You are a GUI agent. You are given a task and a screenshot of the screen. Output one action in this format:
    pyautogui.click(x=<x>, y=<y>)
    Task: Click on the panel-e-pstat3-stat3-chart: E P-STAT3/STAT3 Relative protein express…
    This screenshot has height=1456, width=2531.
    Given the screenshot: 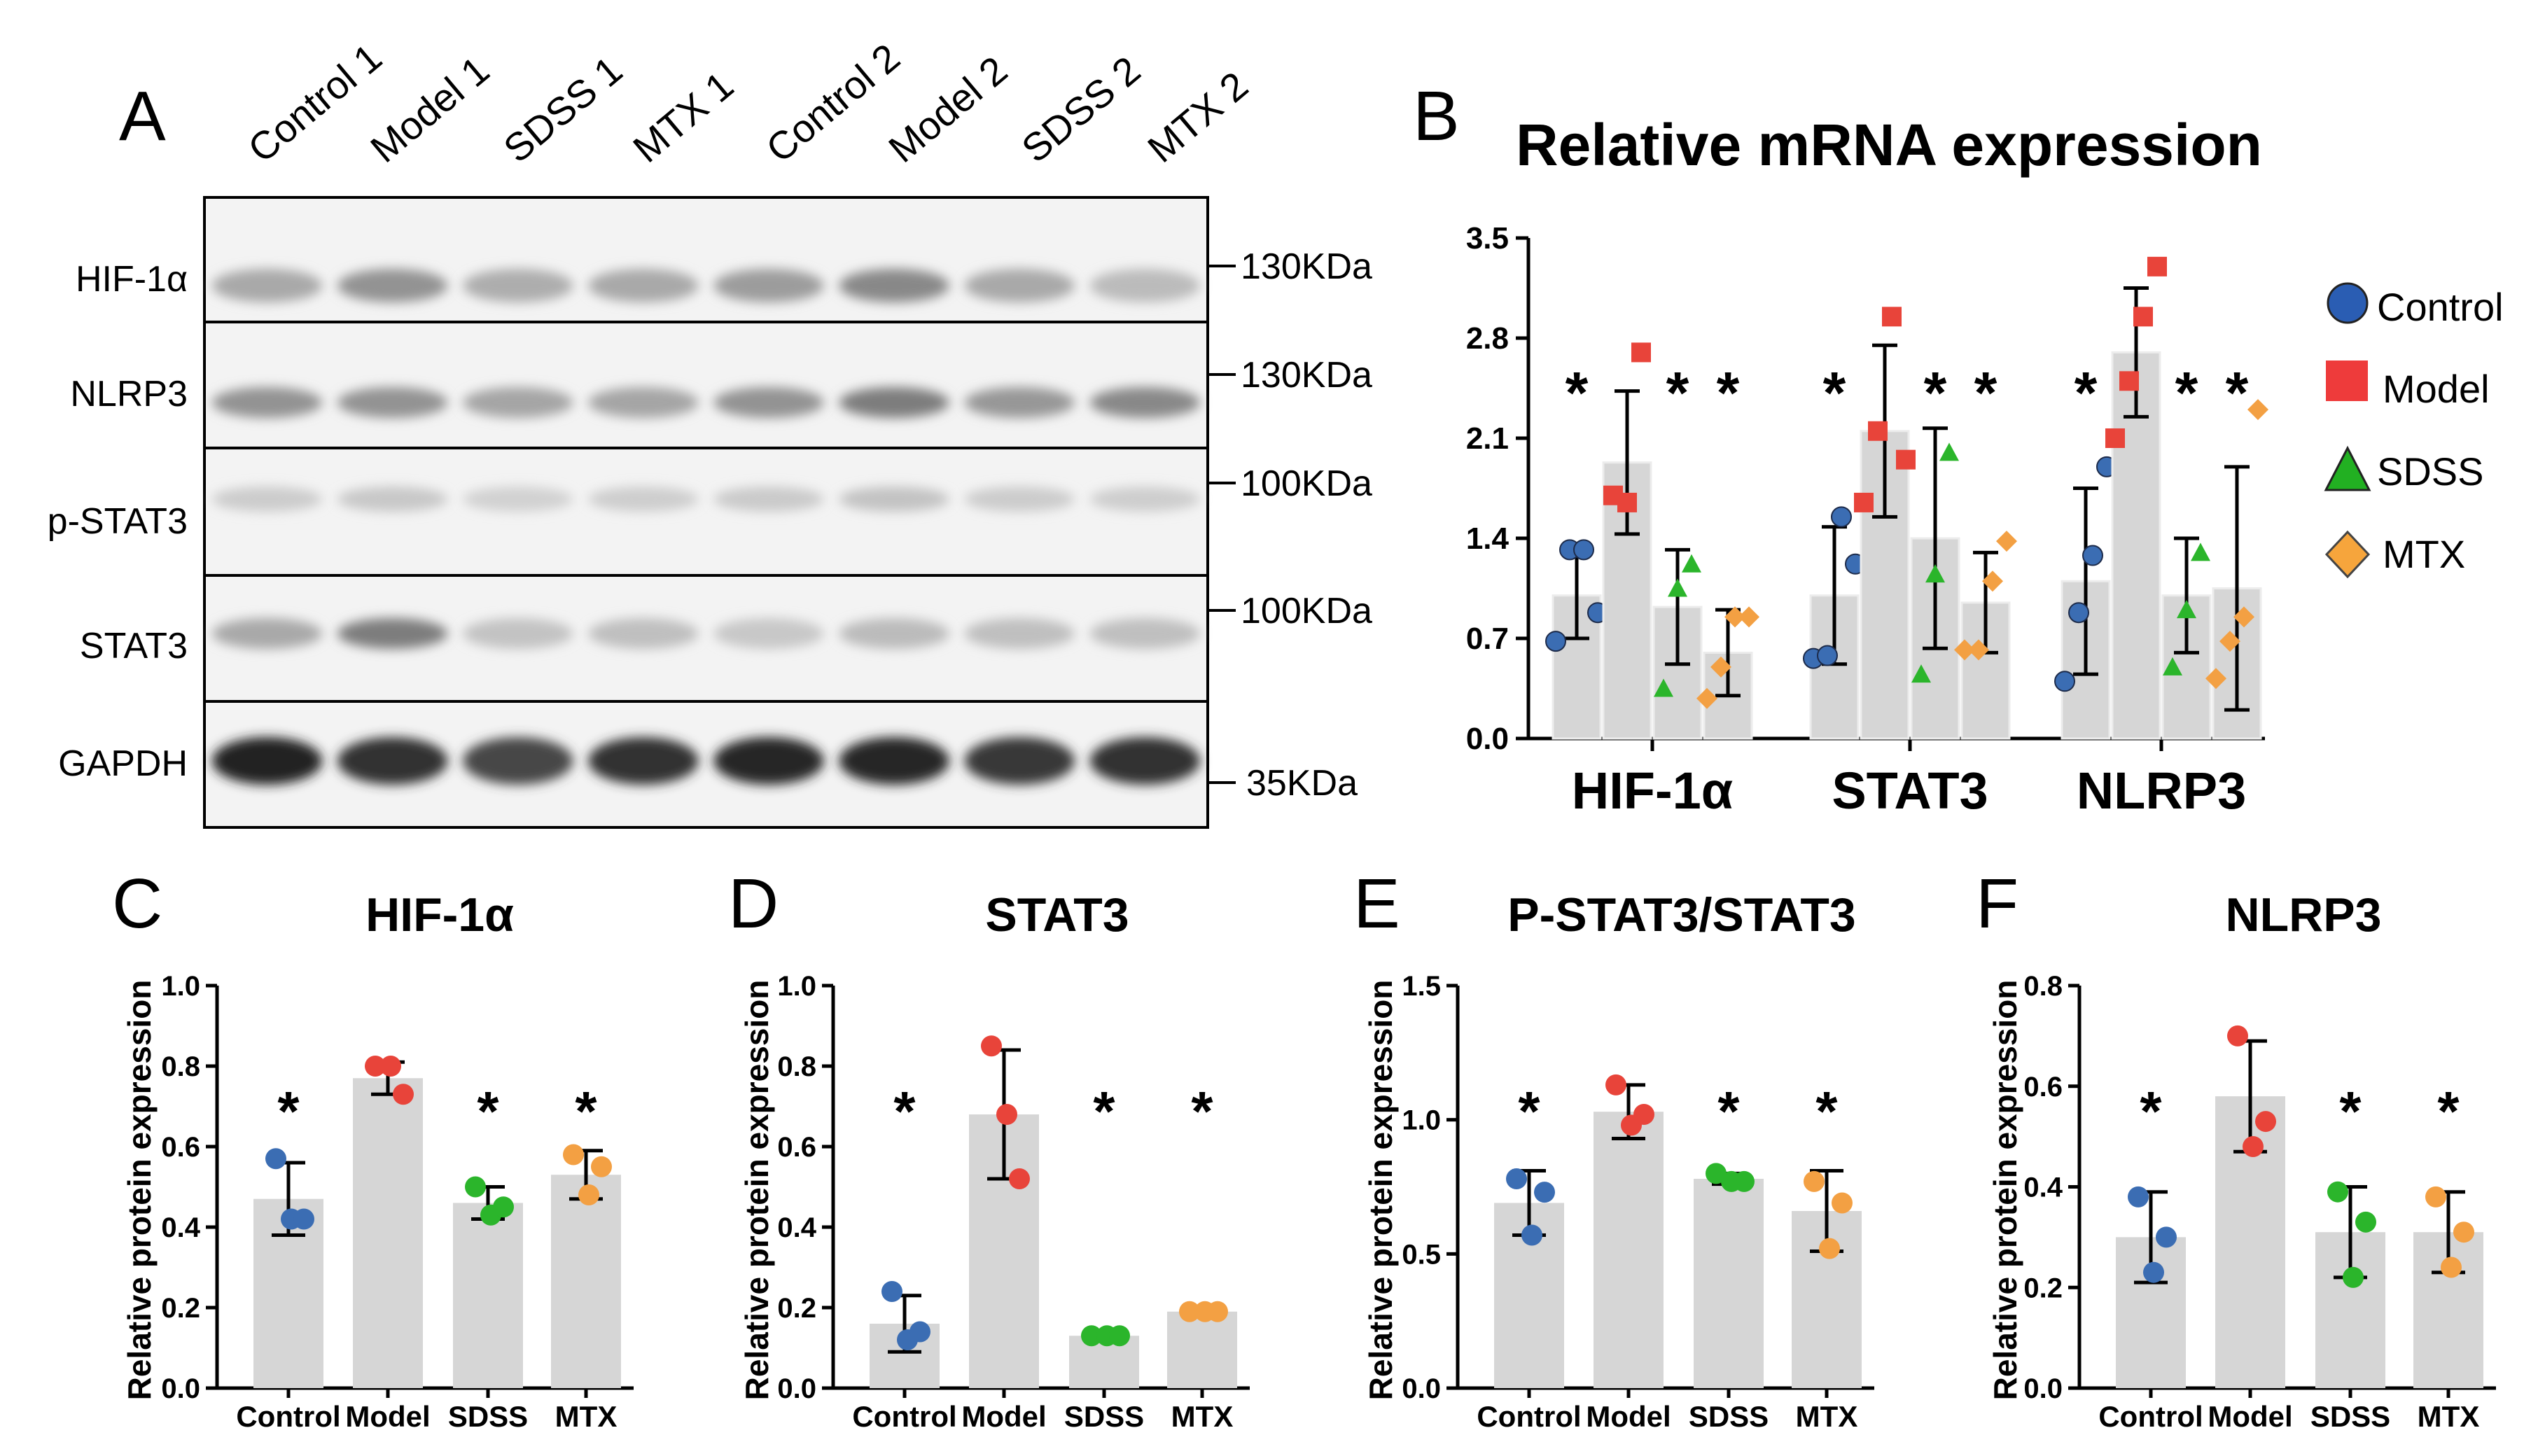 What is the action you would take?
    pyautogui.click(x=1613, y=1148)
    